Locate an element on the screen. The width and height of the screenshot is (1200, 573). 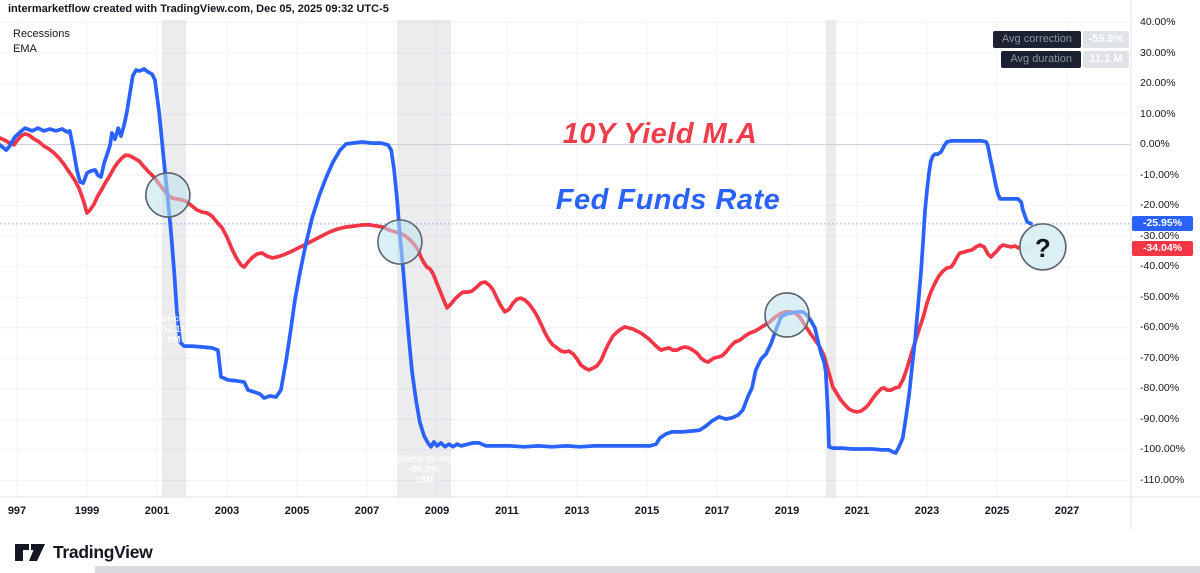
indicator-legend: Recessions EMA is located at coordinates (41, 42).